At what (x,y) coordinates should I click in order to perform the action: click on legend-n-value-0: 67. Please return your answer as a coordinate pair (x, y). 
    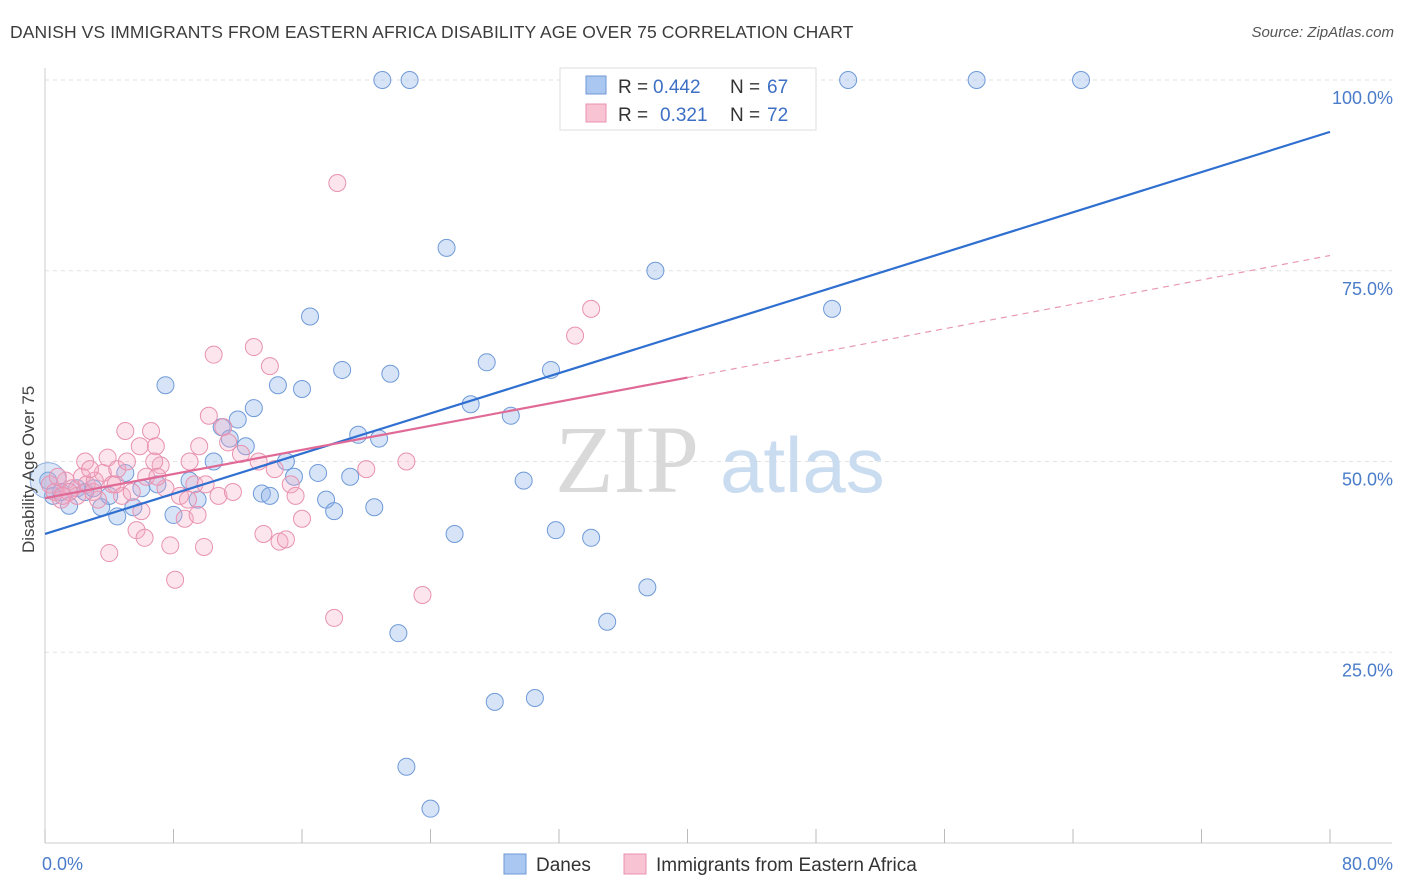
    Looking at the image, I should click on (777, 87).